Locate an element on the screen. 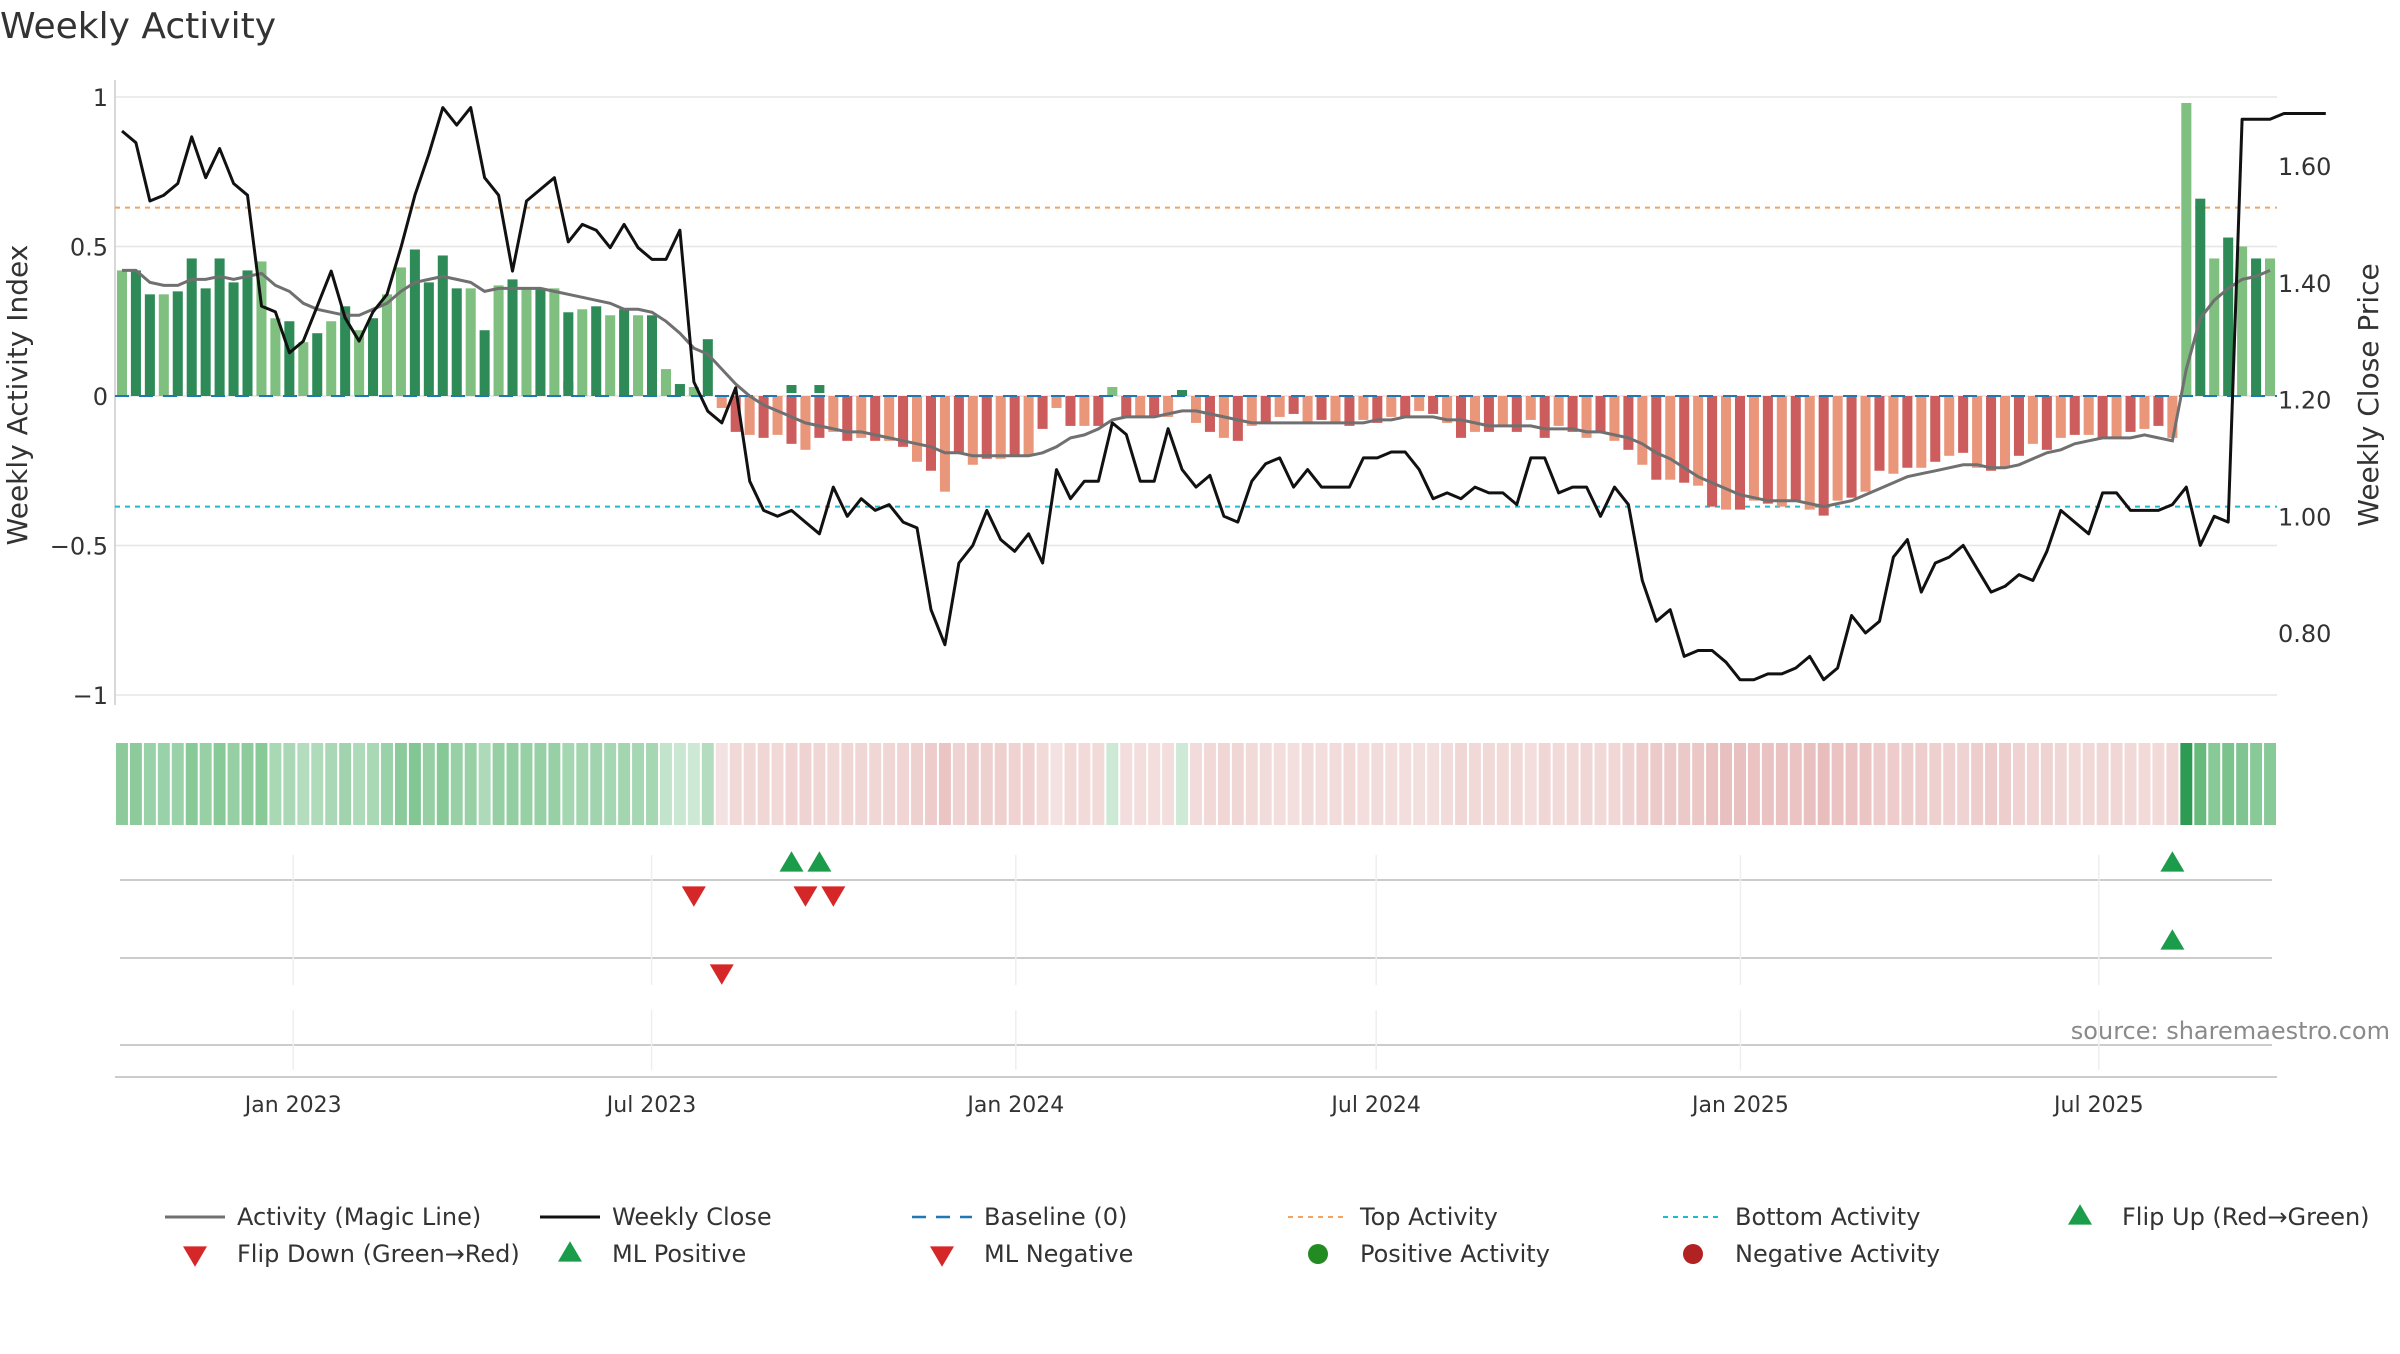 The height and width of the screenshot is (1354, 2400). legend-label: Activity (Magic Line) is located at coordinates (359, 1217).